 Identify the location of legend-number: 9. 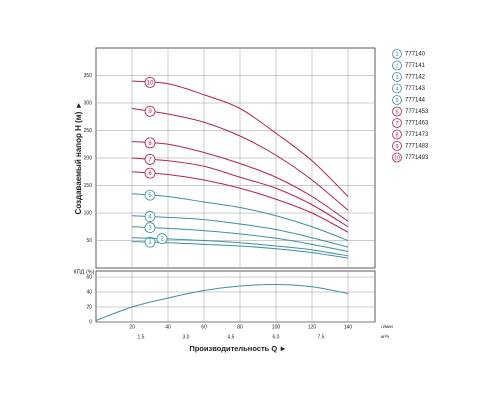
(396, 147).